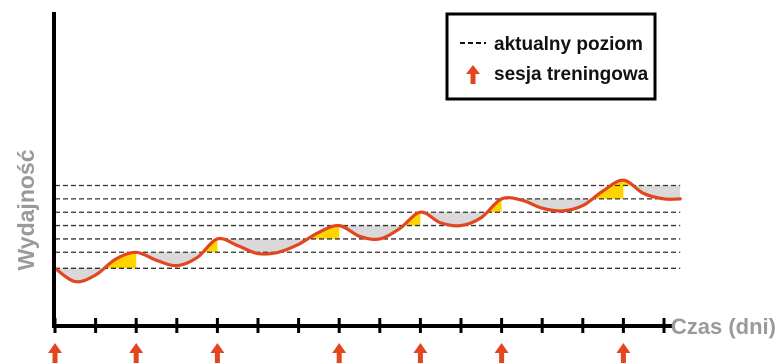 Image resolution: width=778 pixels, height=363 pixels. Describe the element at coordinates (26, 209) in the screenshot. I see `y-axis-title: Wydajność` at that location.